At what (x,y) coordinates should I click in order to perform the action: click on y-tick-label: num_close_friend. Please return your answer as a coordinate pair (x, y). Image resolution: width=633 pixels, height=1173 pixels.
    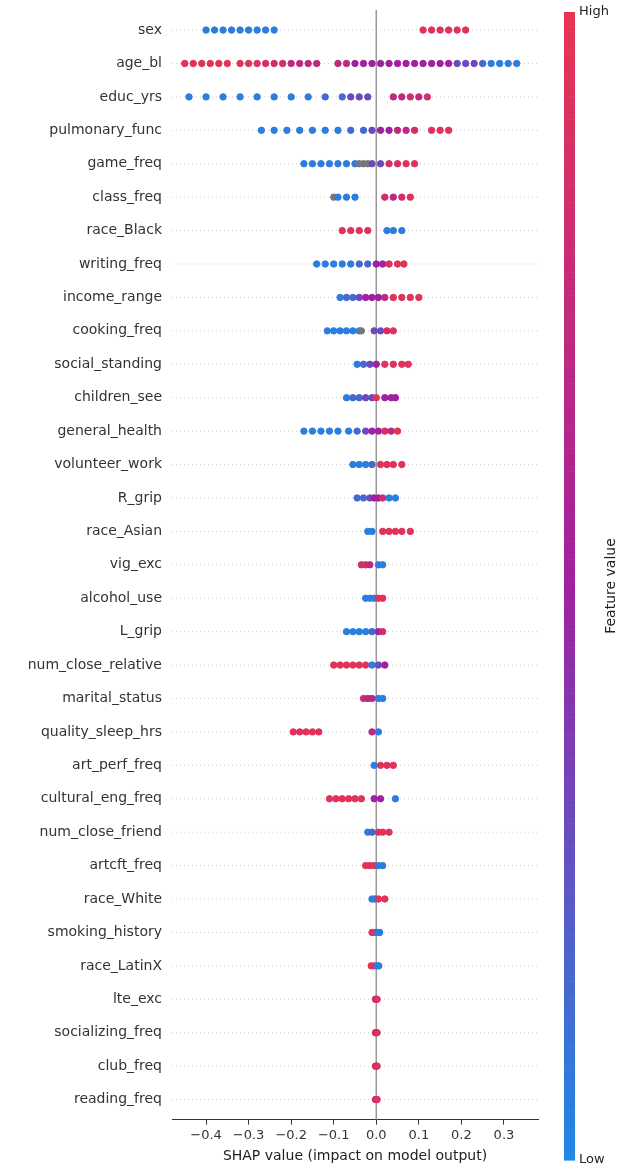
    Looking at the image, I should click on (100, 830).